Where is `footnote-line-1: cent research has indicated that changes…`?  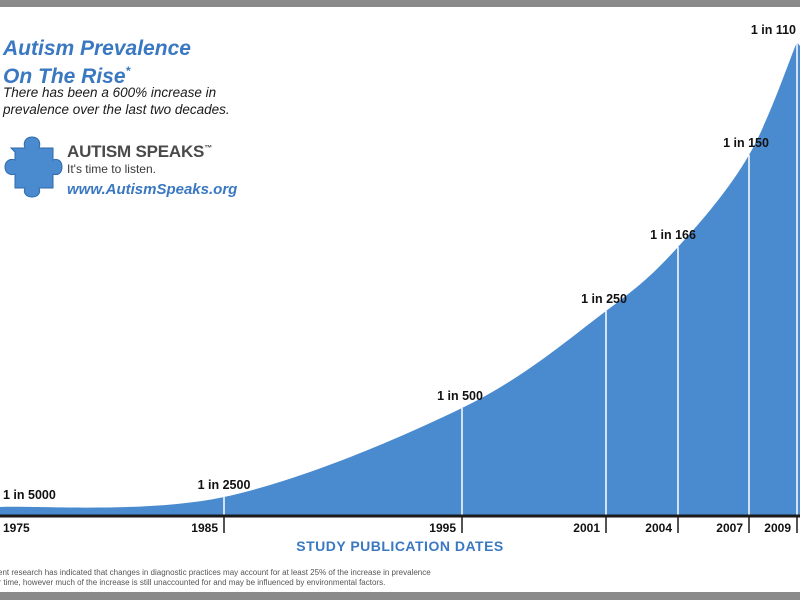 footnote-line-1: cent research has indicated that changes… is located at coordinates (215, 572).